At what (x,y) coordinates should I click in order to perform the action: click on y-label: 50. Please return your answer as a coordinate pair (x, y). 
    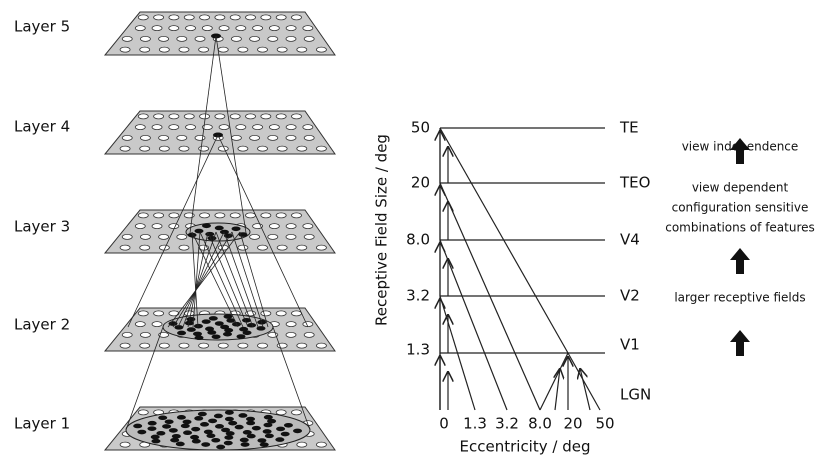
    Looking at the image, I should click on (420, 128).